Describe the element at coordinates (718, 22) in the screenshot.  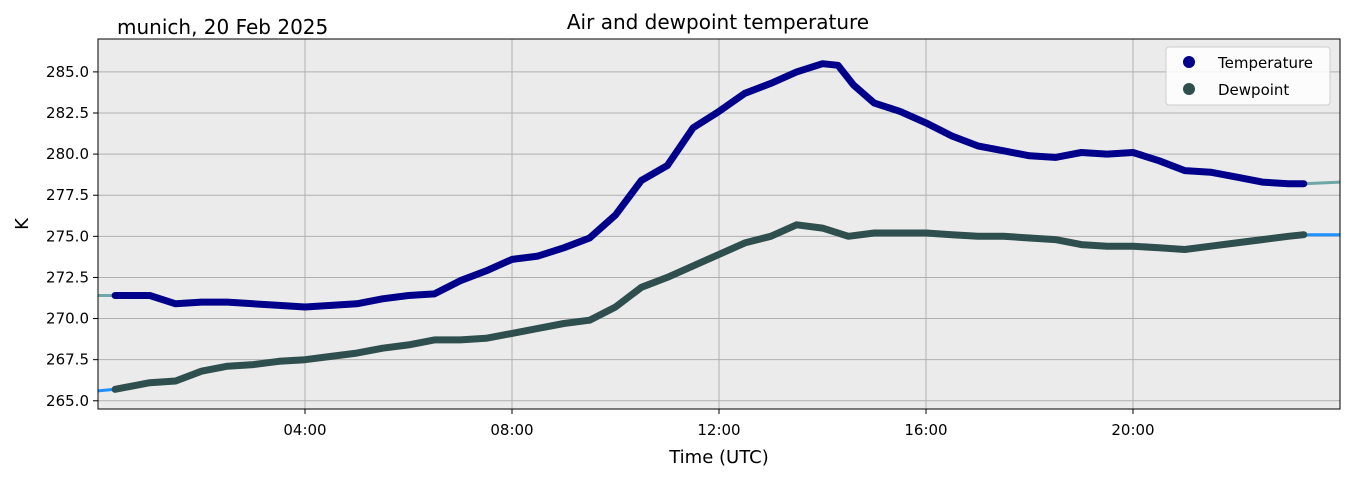
I see `chart-title: Air and dewpoint temperature` at that location.